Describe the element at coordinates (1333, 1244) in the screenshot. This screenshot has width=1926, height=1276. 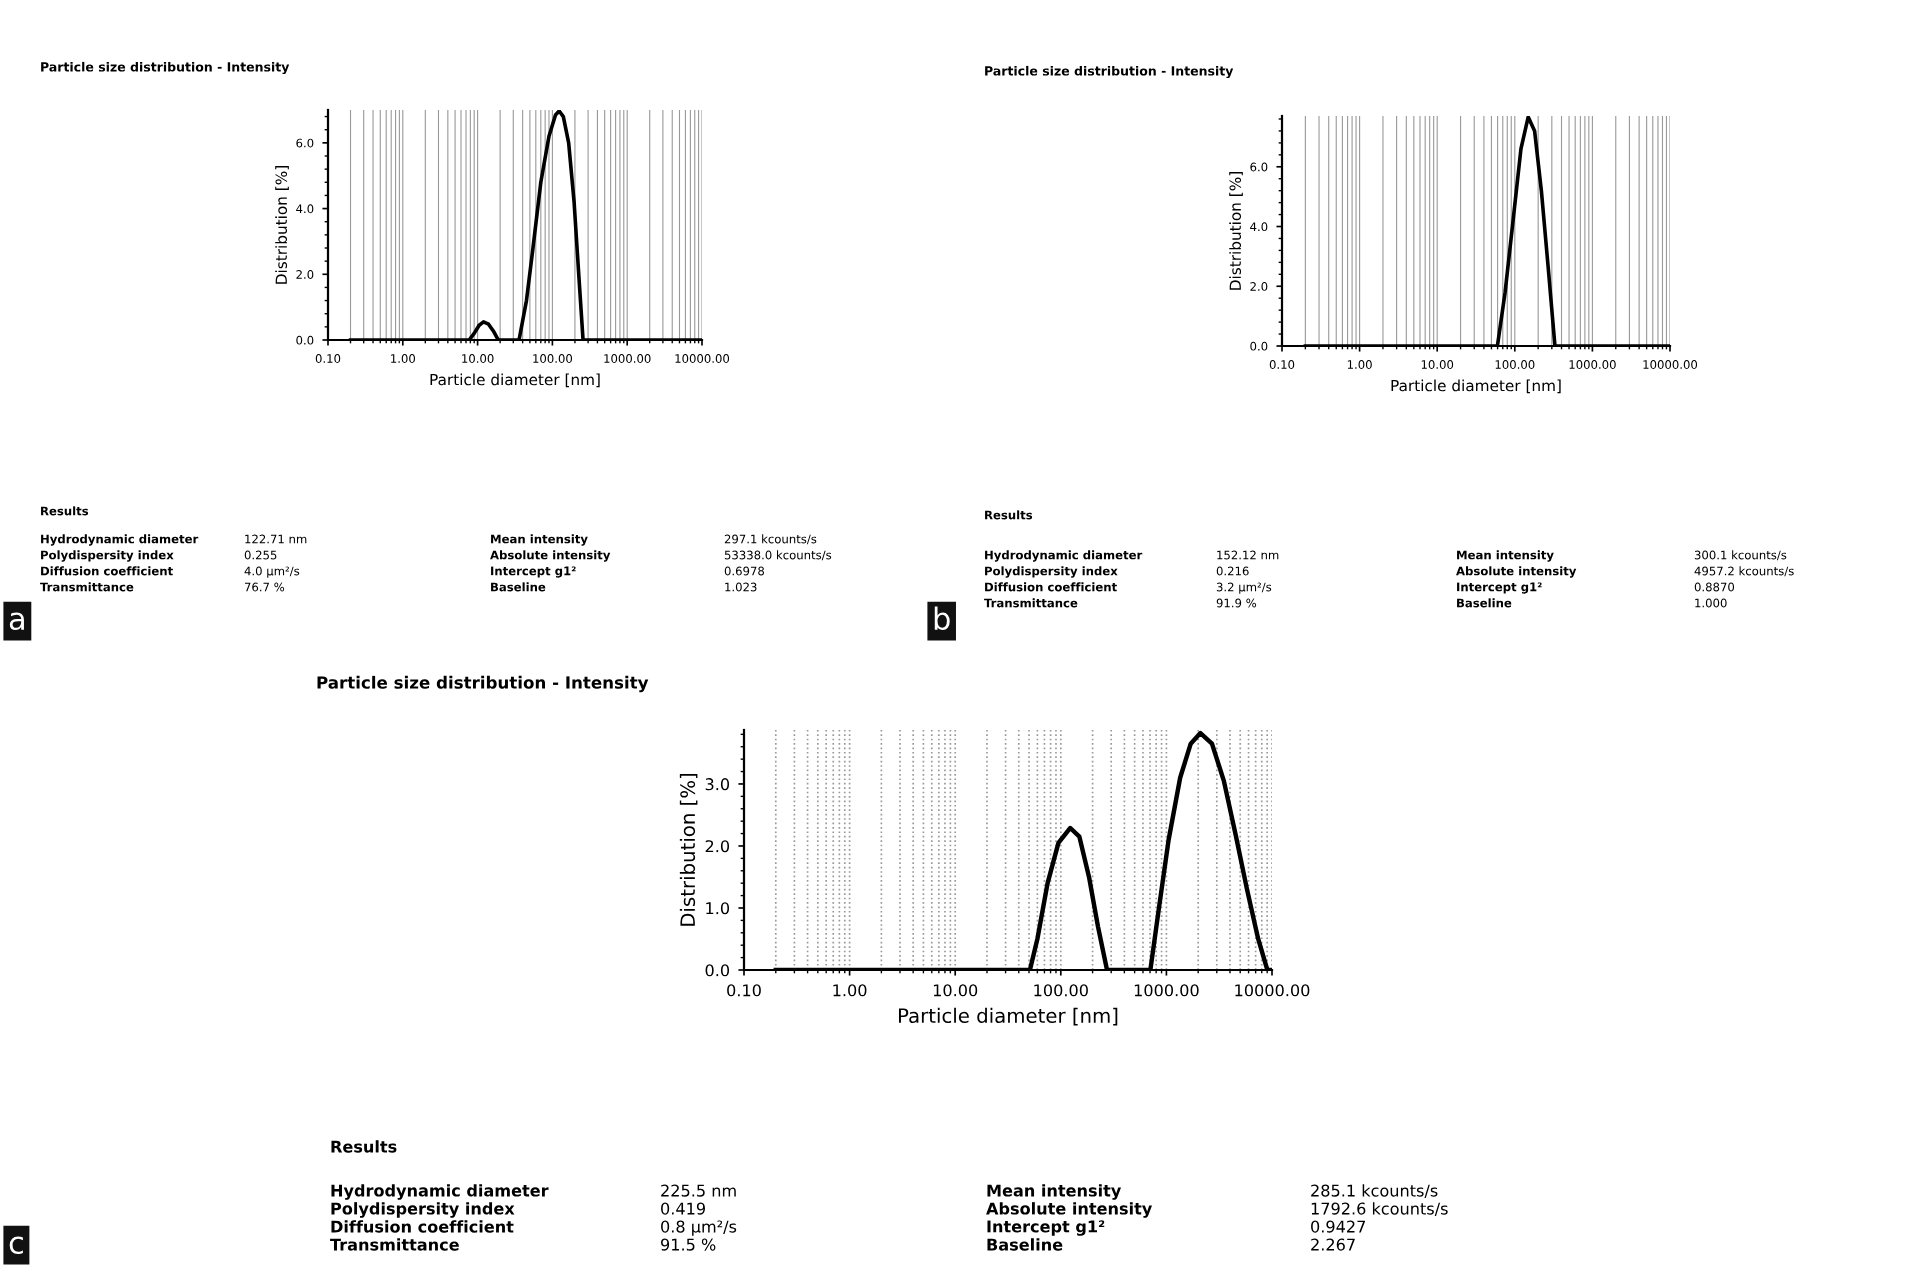
I see `text: 2.267` at that location.